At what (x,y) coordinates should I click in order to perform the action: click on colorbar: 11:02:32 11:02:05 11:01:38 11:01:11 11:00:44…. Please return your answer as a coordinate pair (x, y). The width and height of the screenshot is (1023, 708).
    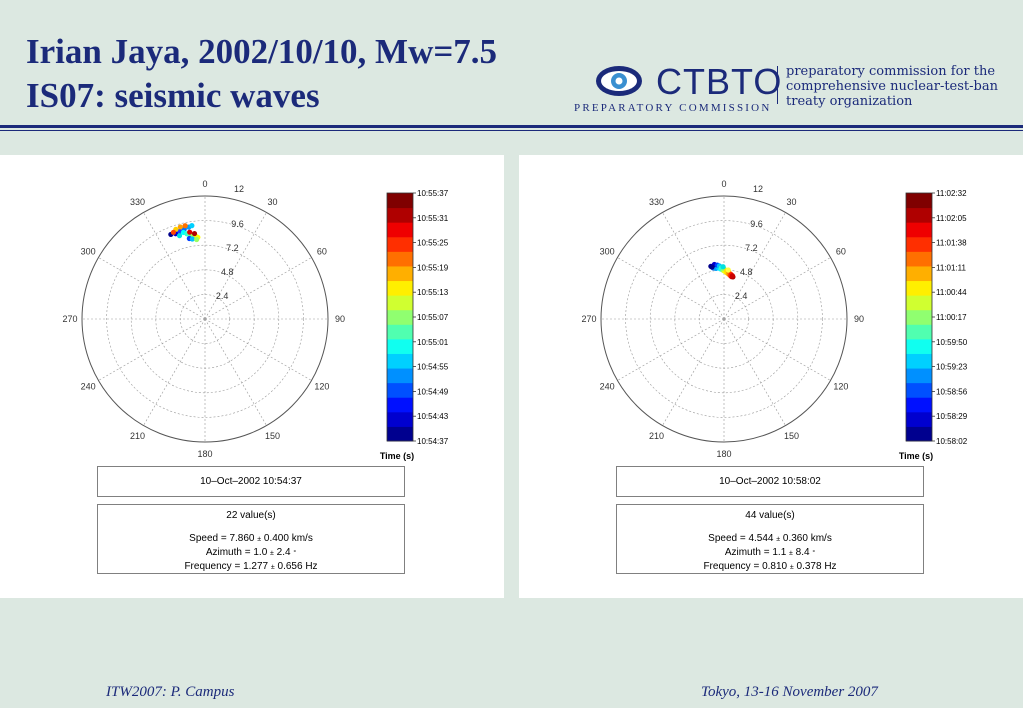
    Looking at the image, I should click on (933, 325).